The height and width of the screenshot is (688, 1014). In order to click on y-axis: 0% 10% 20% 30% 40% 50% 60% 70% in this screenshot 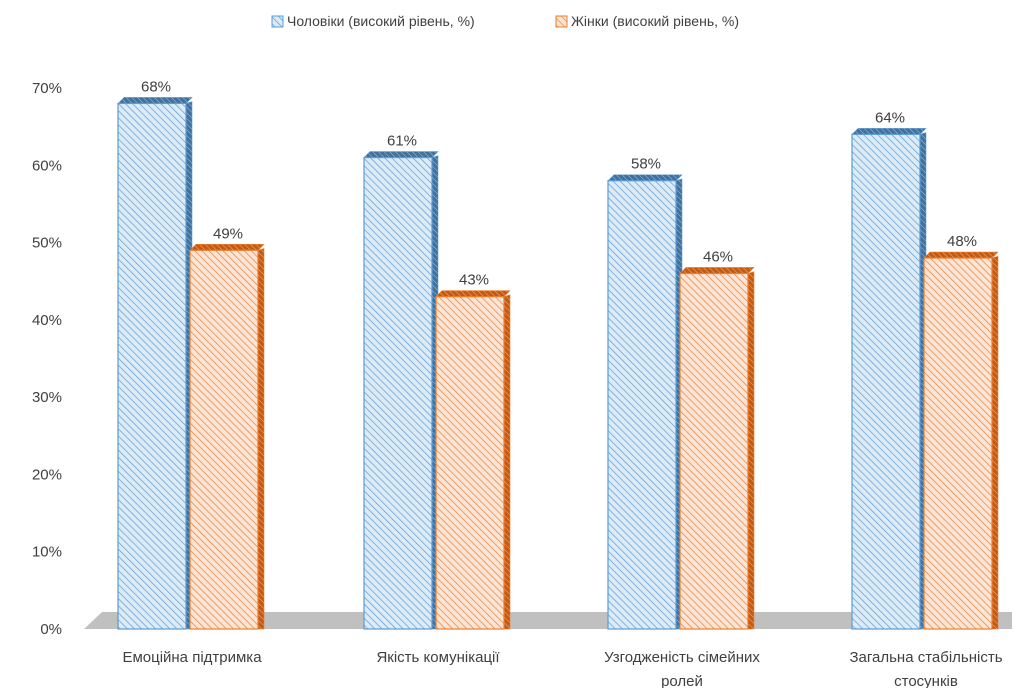, I will do `click(47, 359)`.